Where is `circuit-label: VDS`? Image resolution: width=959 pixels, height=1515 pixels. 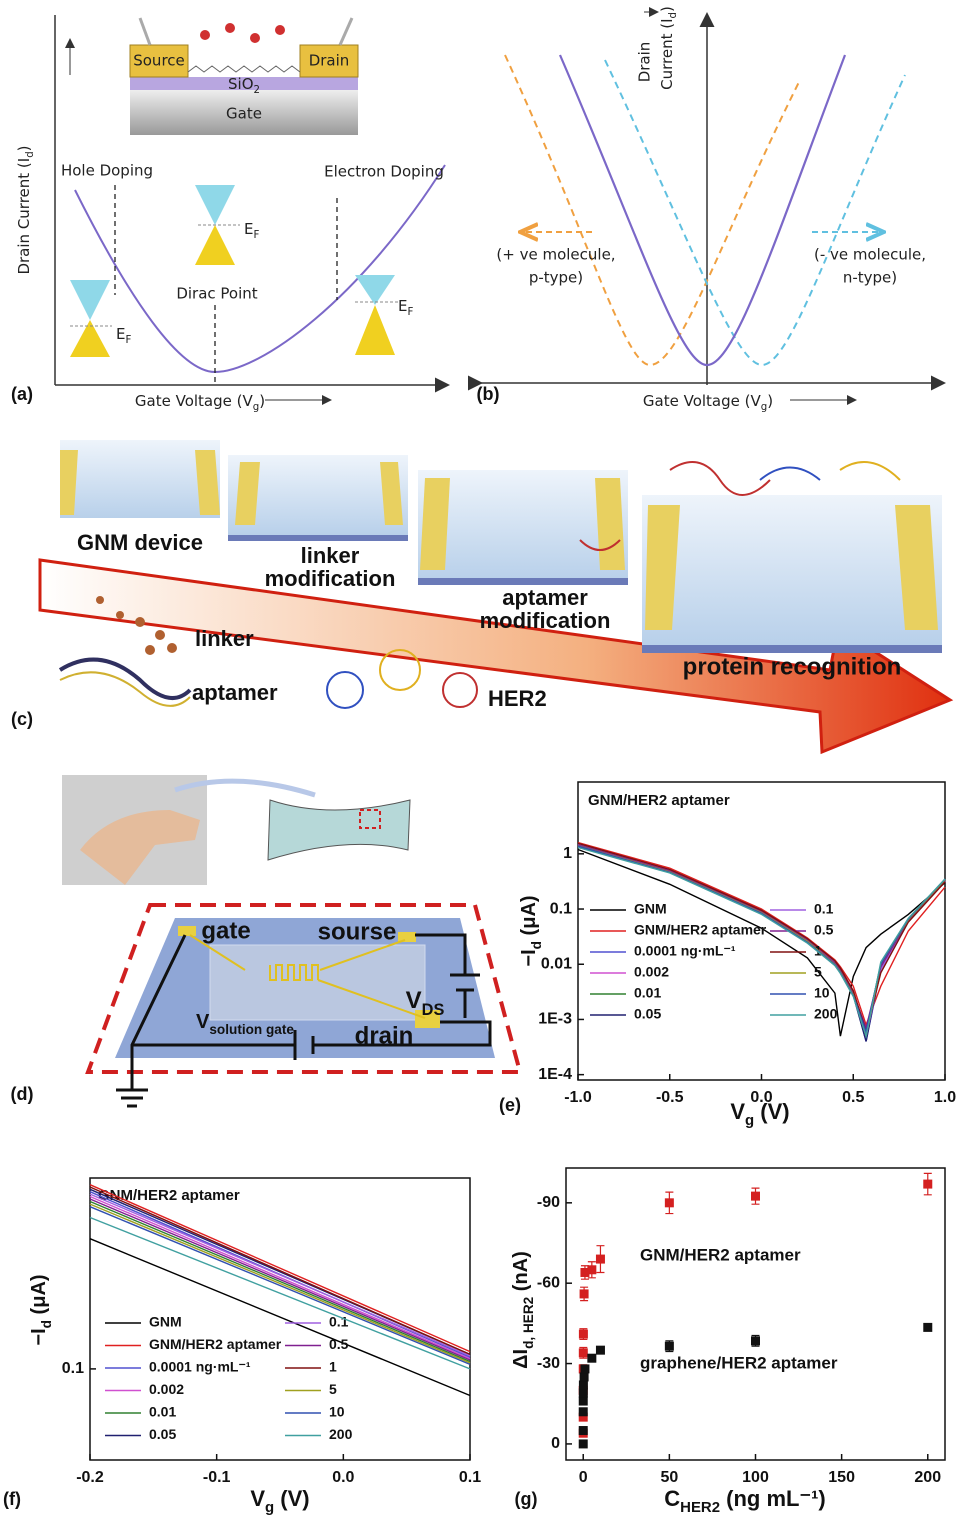
circuit-label: VDS is located at coordinates (425, 1003).